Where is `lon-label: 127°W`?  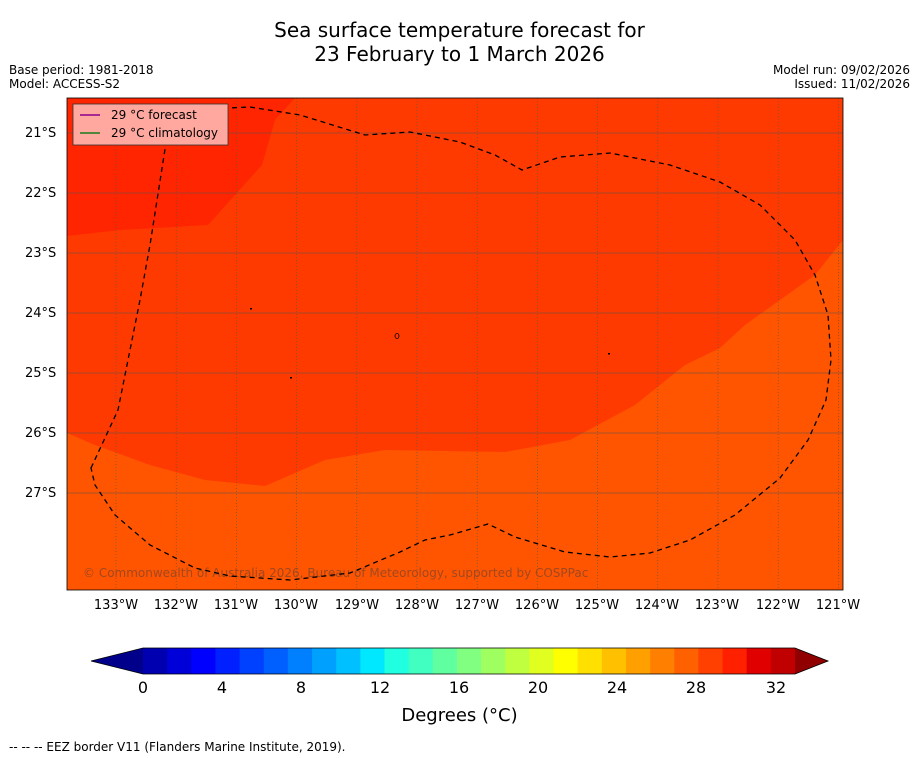 lon-label: 127°W is located at coordinates (477, 605).